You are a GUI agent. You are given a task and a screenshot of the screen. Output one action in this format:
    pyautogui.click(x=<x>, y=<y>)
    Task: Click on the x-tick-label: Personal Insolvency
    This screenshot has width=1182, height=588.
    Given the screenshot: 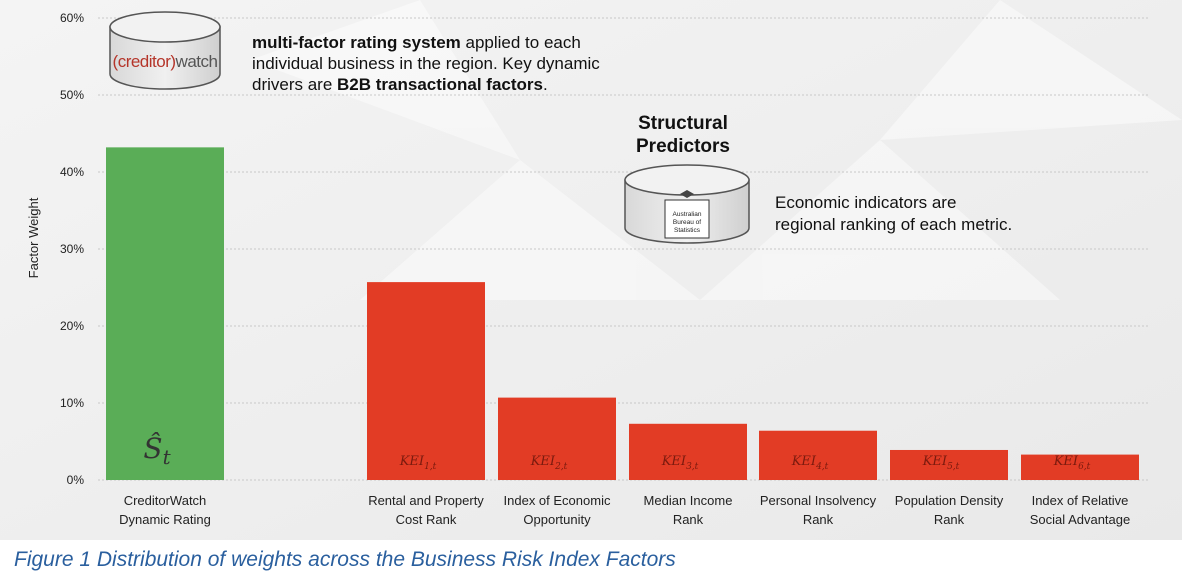 What is the action you would take?
    pyautogui.click(x=818, y=500)
    